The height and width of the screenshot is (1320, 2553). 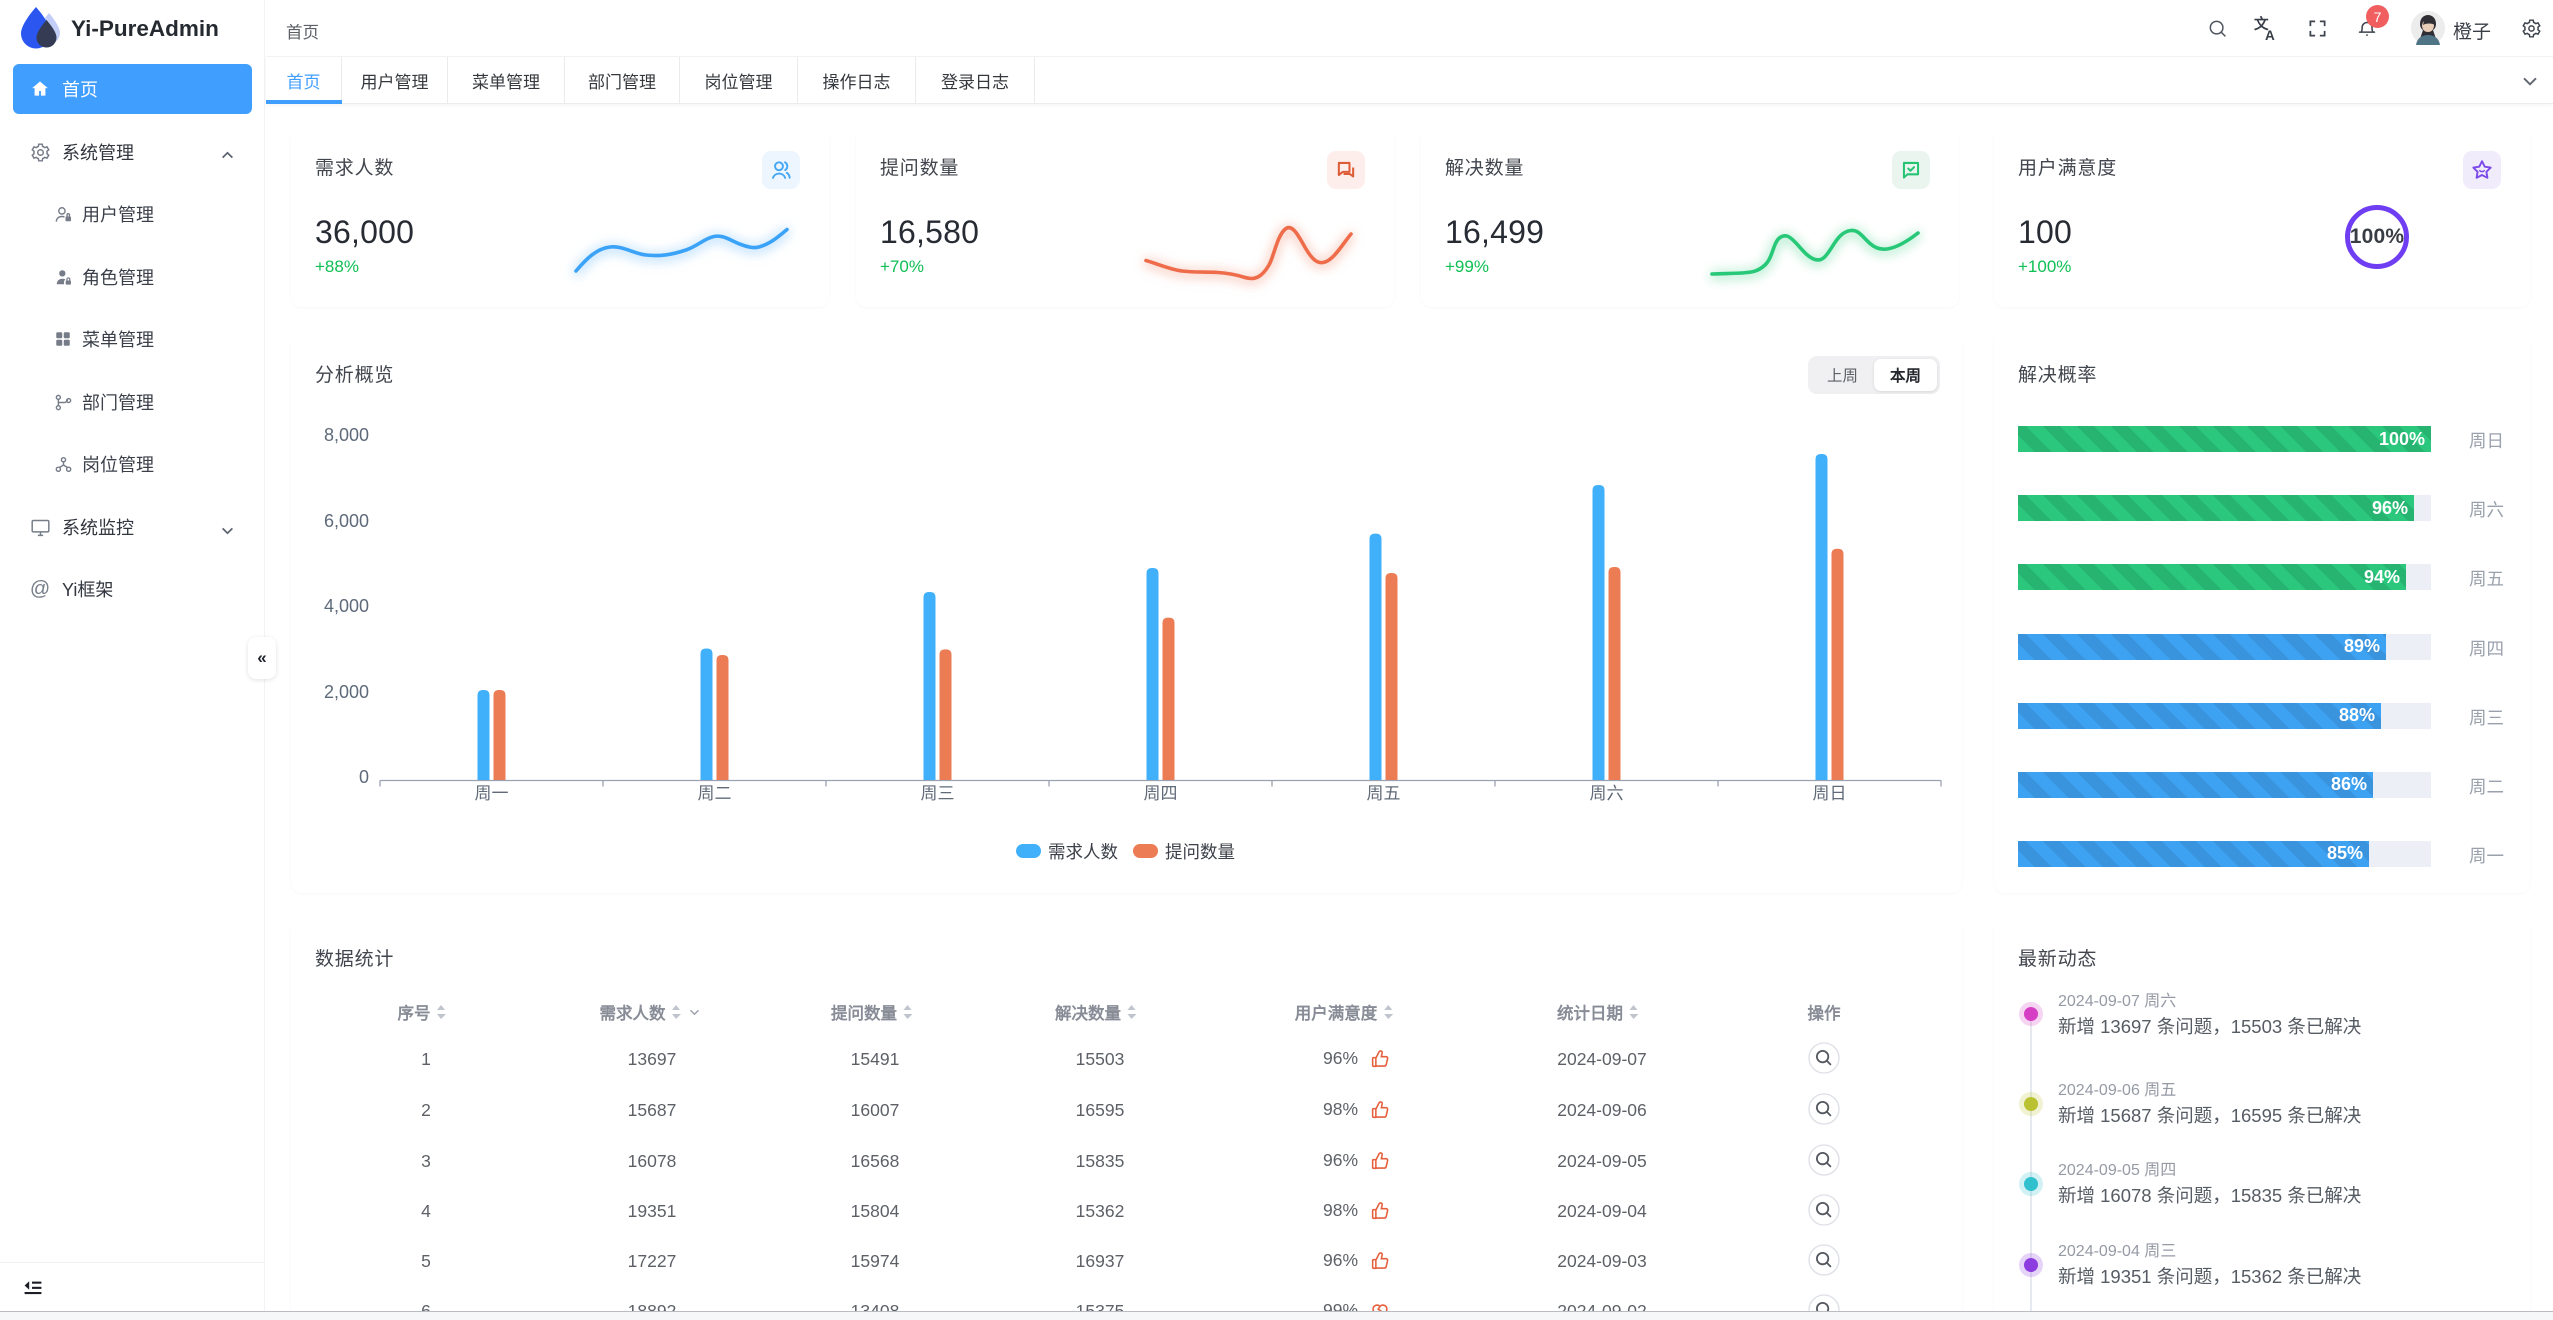 What do you see at coordinates (1161, 793) in the screenshot?
I see `svg-text: 周四` at bounding box center [1161, 793].